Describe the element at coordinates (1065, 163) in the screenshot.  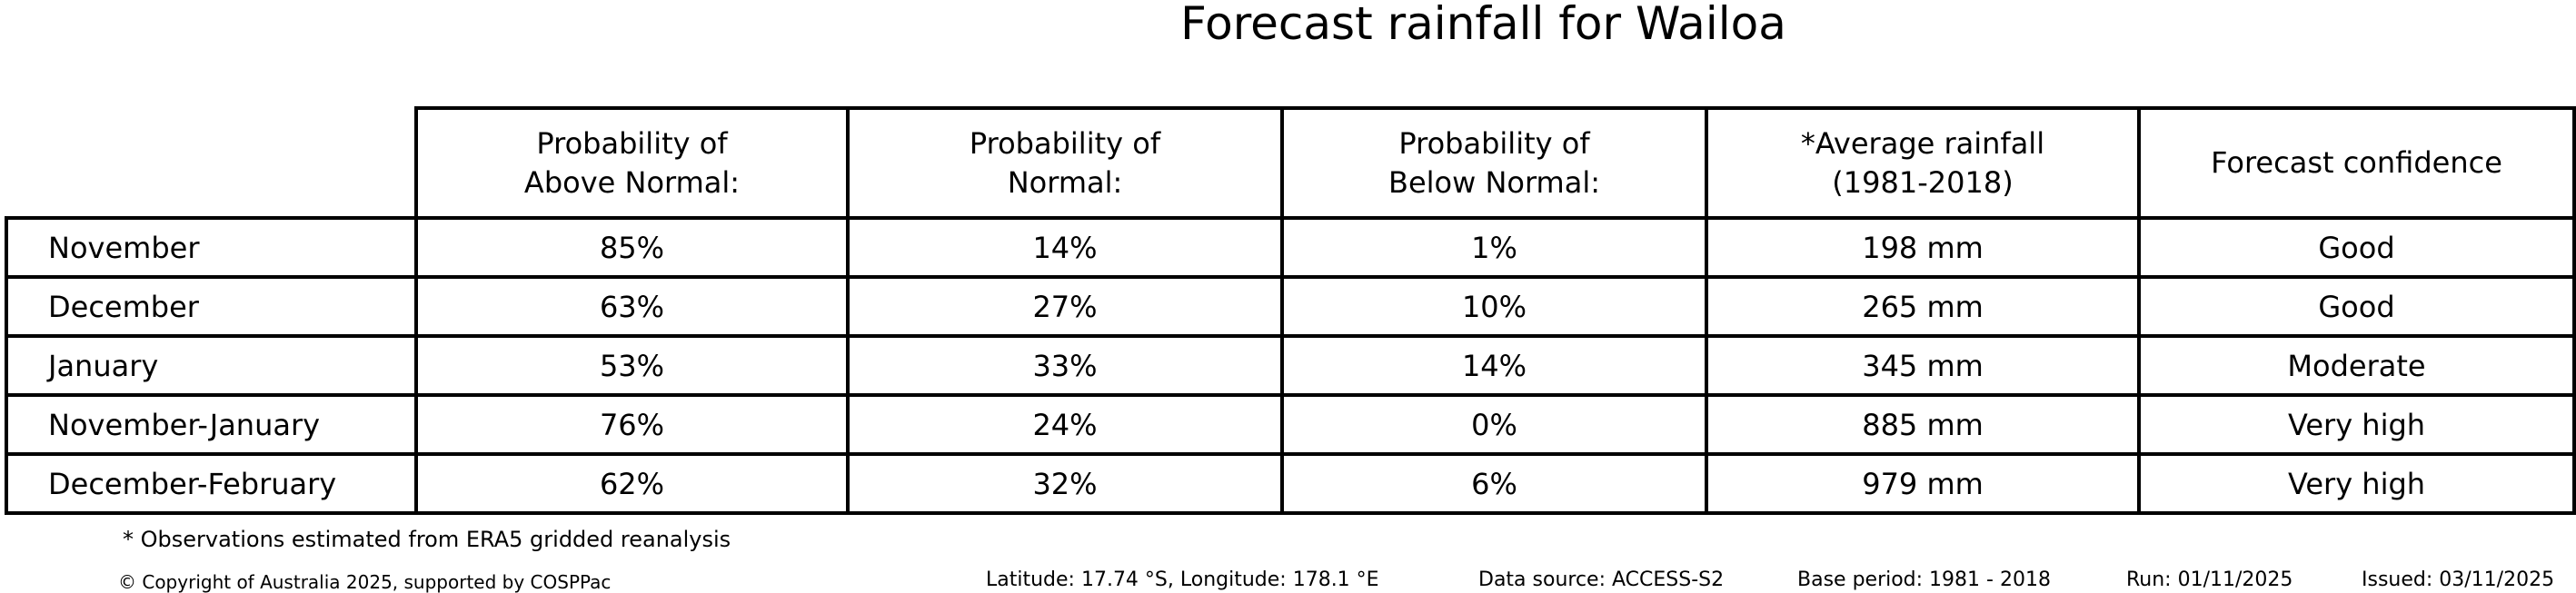
I see `col-header-prob-normal: Probability of Normal:` at that location.